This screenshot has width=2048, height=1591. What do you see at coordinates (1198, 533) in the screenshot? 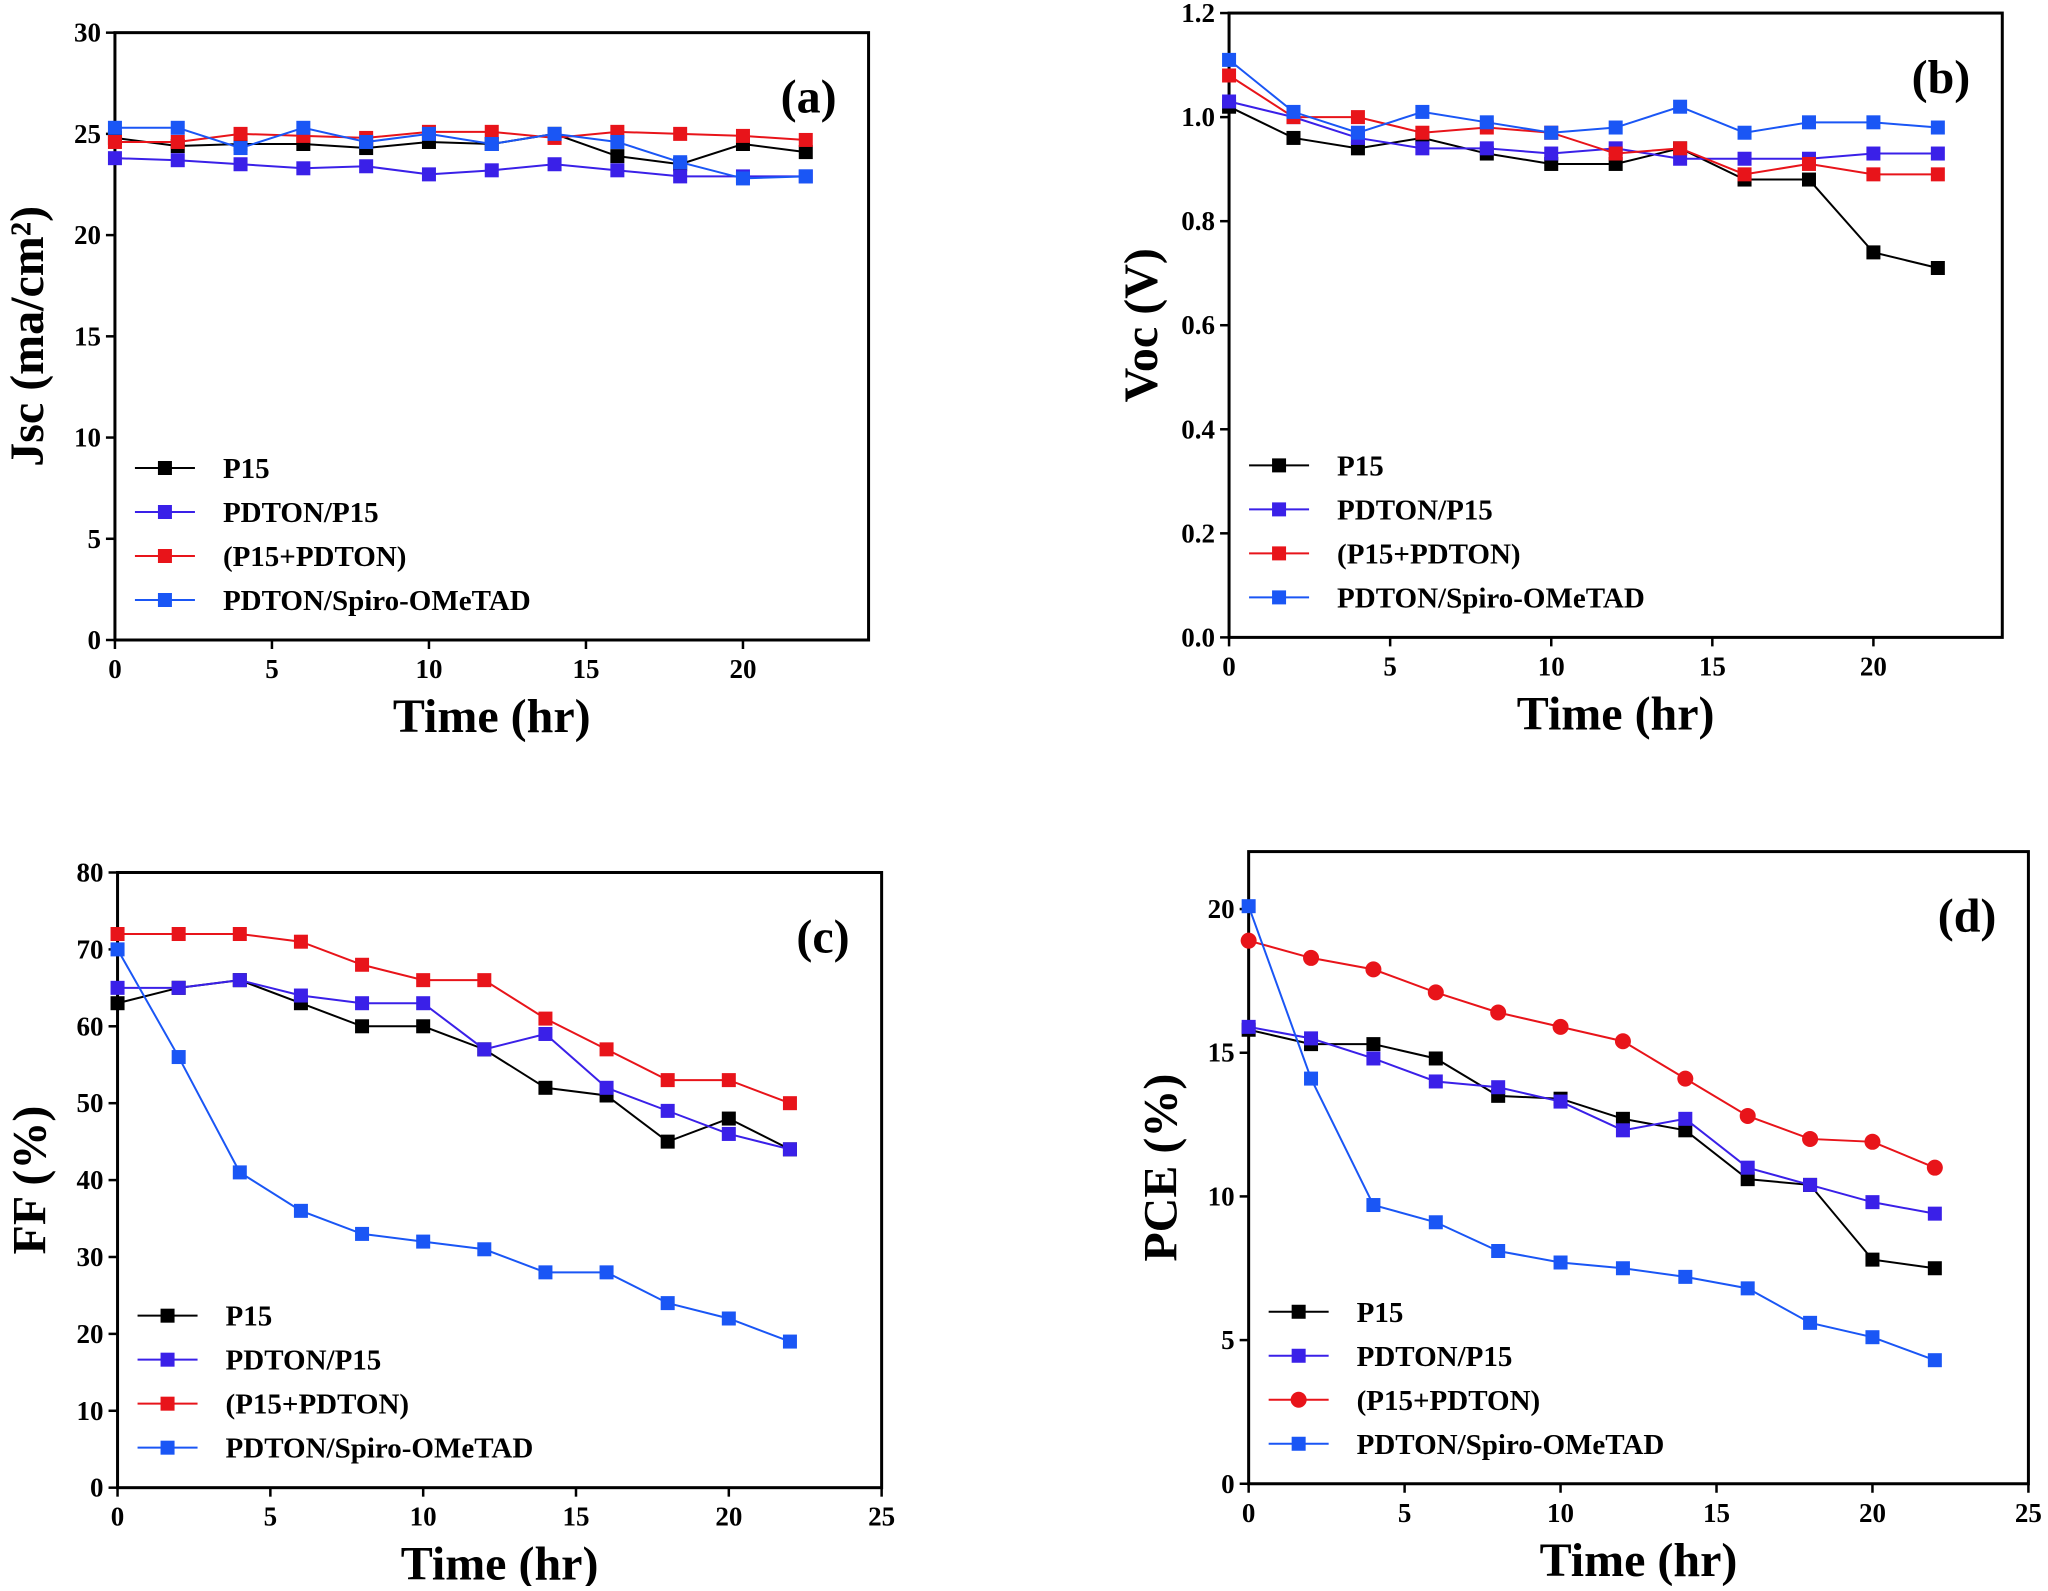
I see `y-tick-label: 0.2` at bounding box center [1198, 533].